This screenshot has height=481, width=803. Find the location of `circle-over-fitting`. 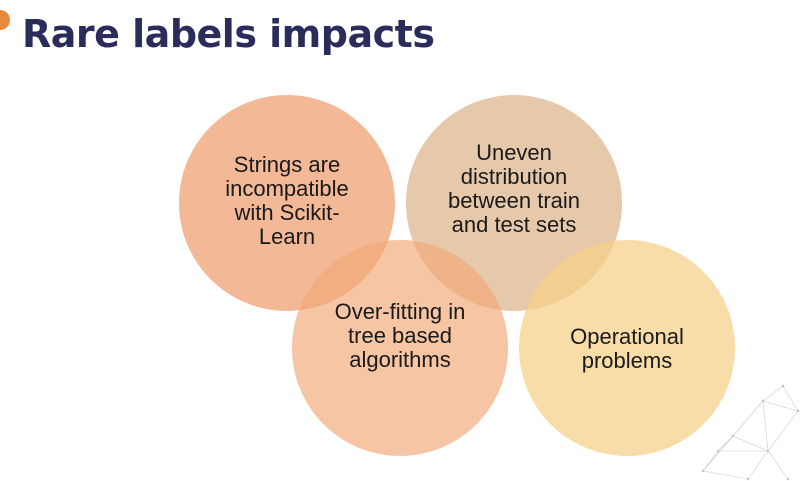

circle-over-fitting is located at coordinates (400, 348).